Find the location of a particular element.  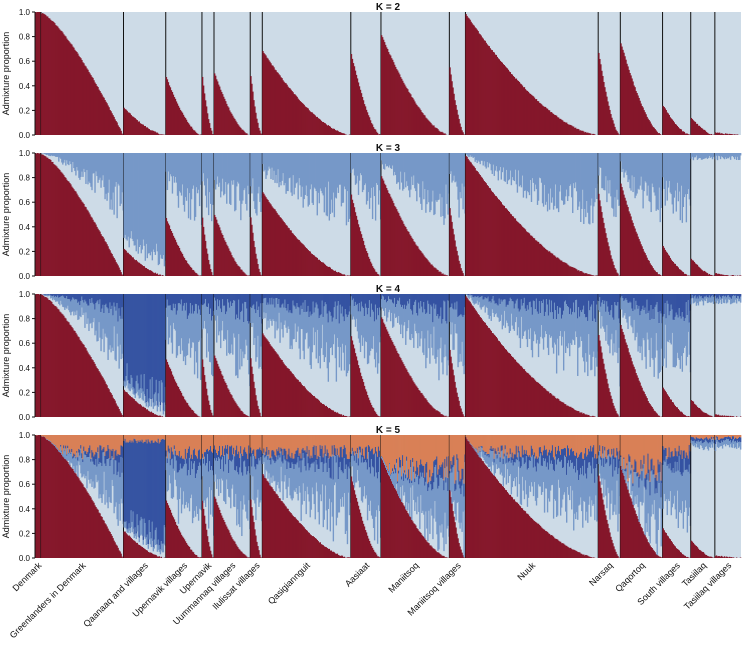

panel-title: K = 5 is located at coordinates (388, 430).